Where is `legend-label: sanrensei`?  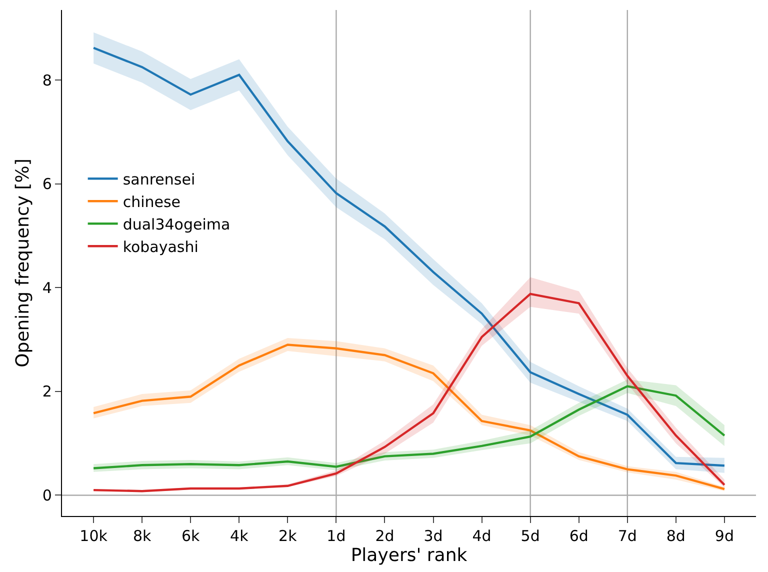 legend-label: sanrensei is located at coordinates (159, 179).